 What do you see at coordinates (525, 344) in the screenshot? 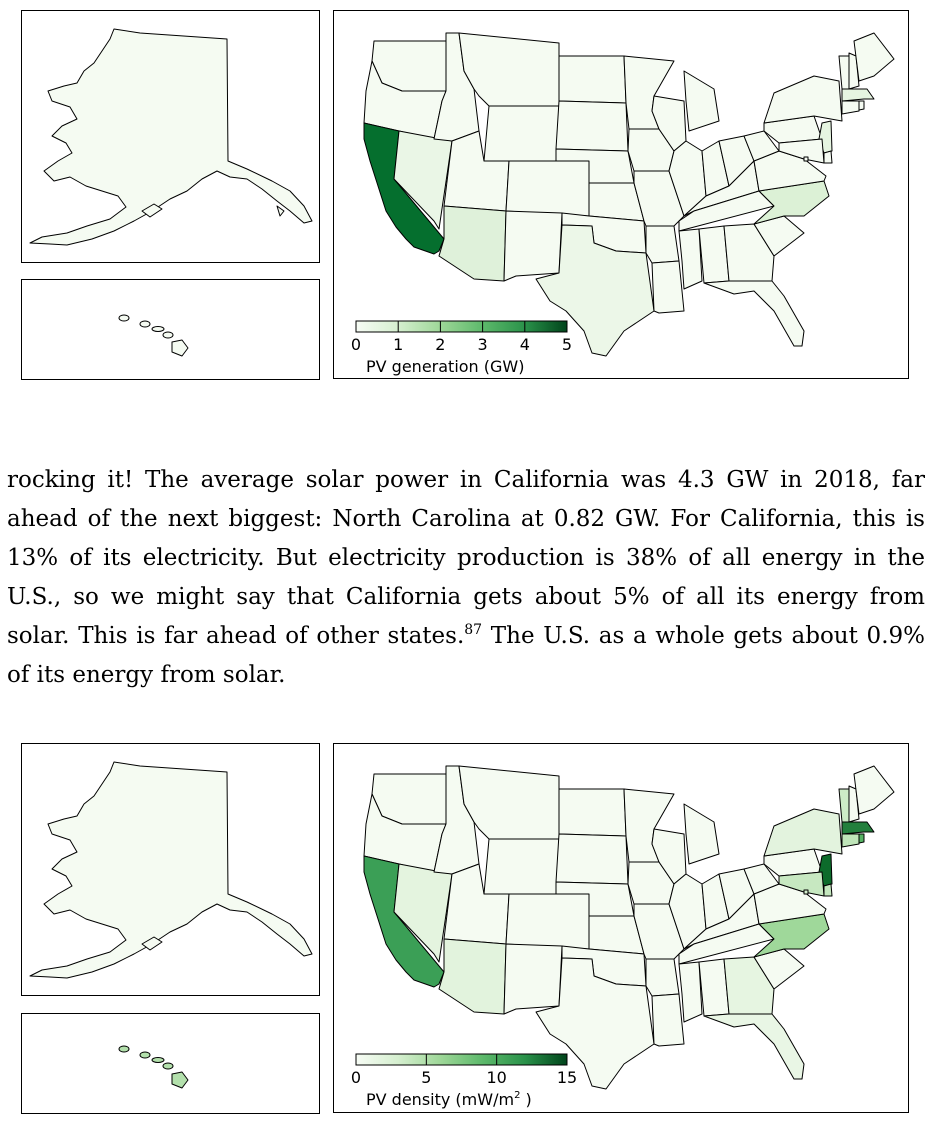
I see `colorbar-tick-label: 4` at bounding box center [525, 344].